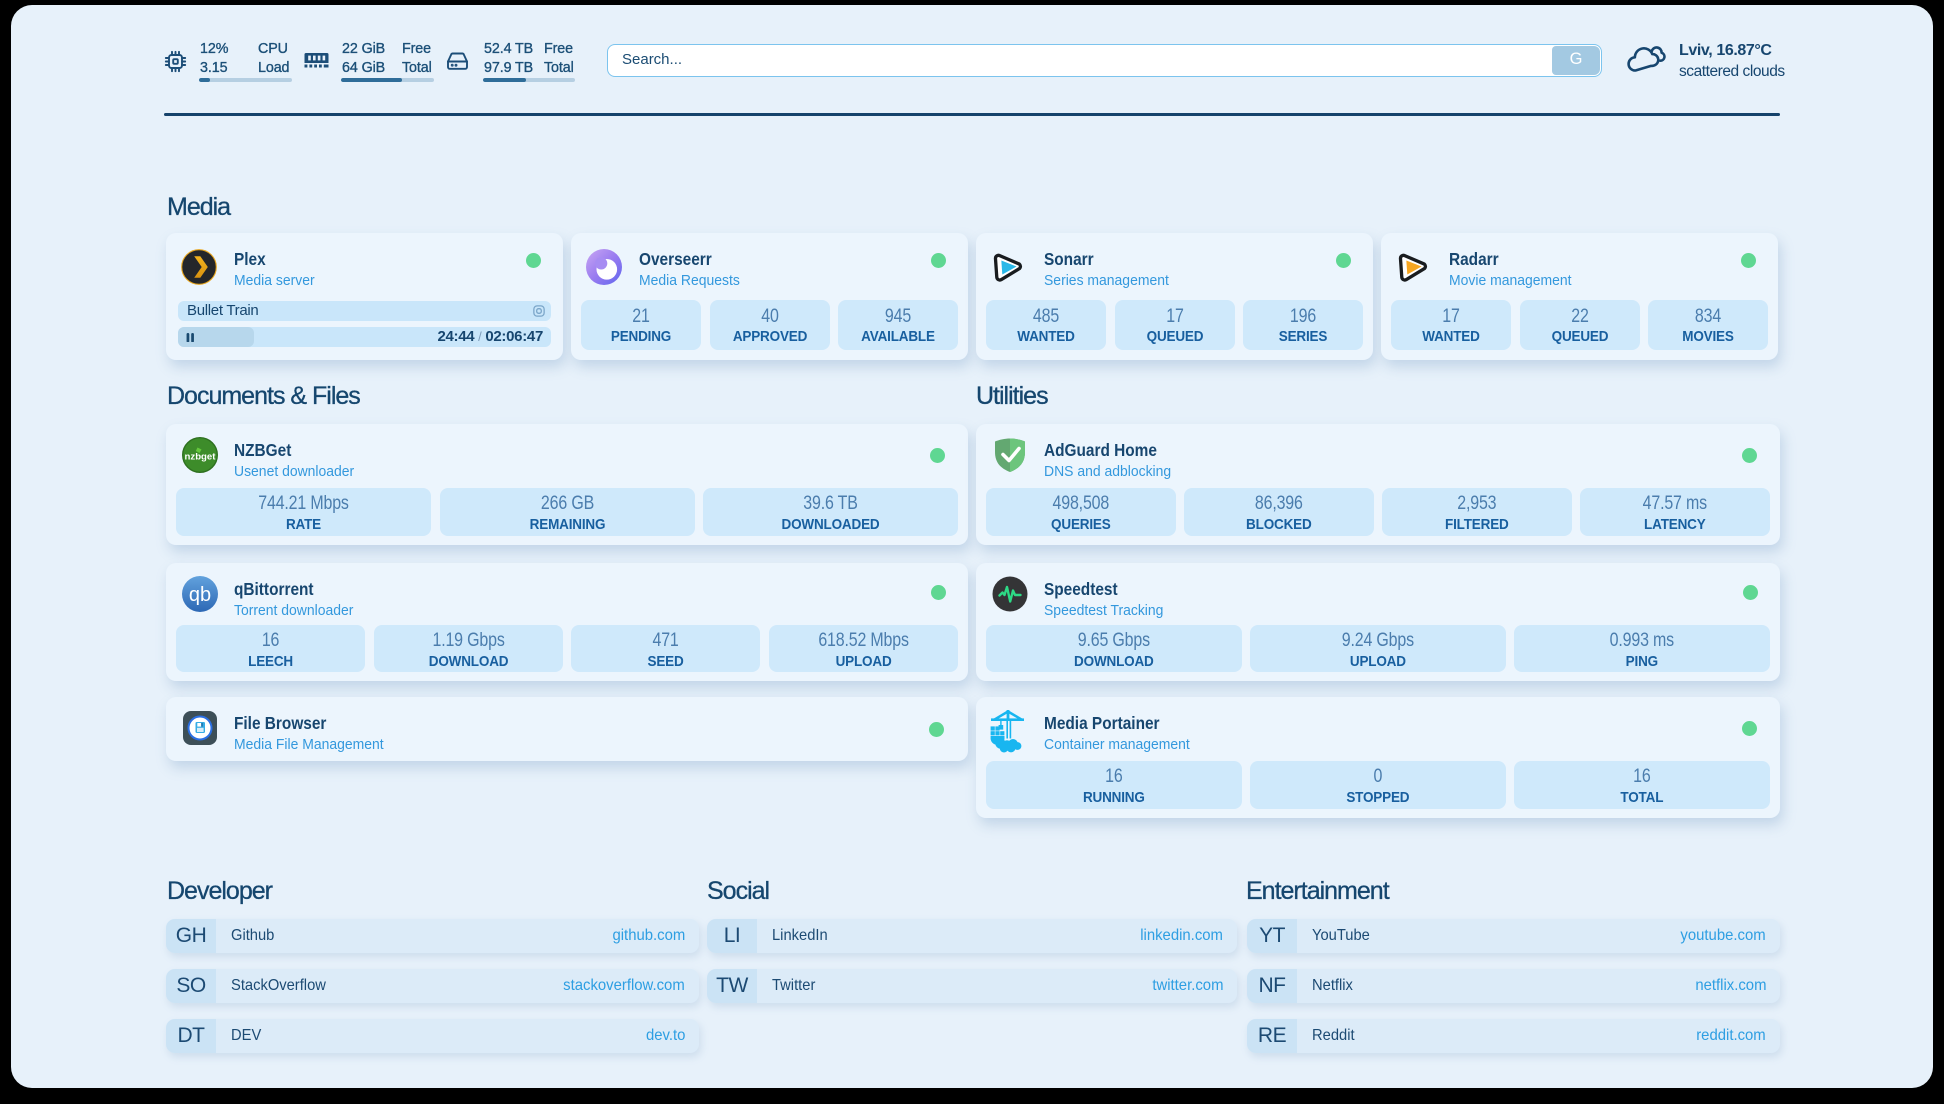 The height and width of the screenshot is (1104, 1944). What do you see at coordinates (200, 595) in the screenshot?
I see `svg-text: qb` at bounding box center [200, 595].